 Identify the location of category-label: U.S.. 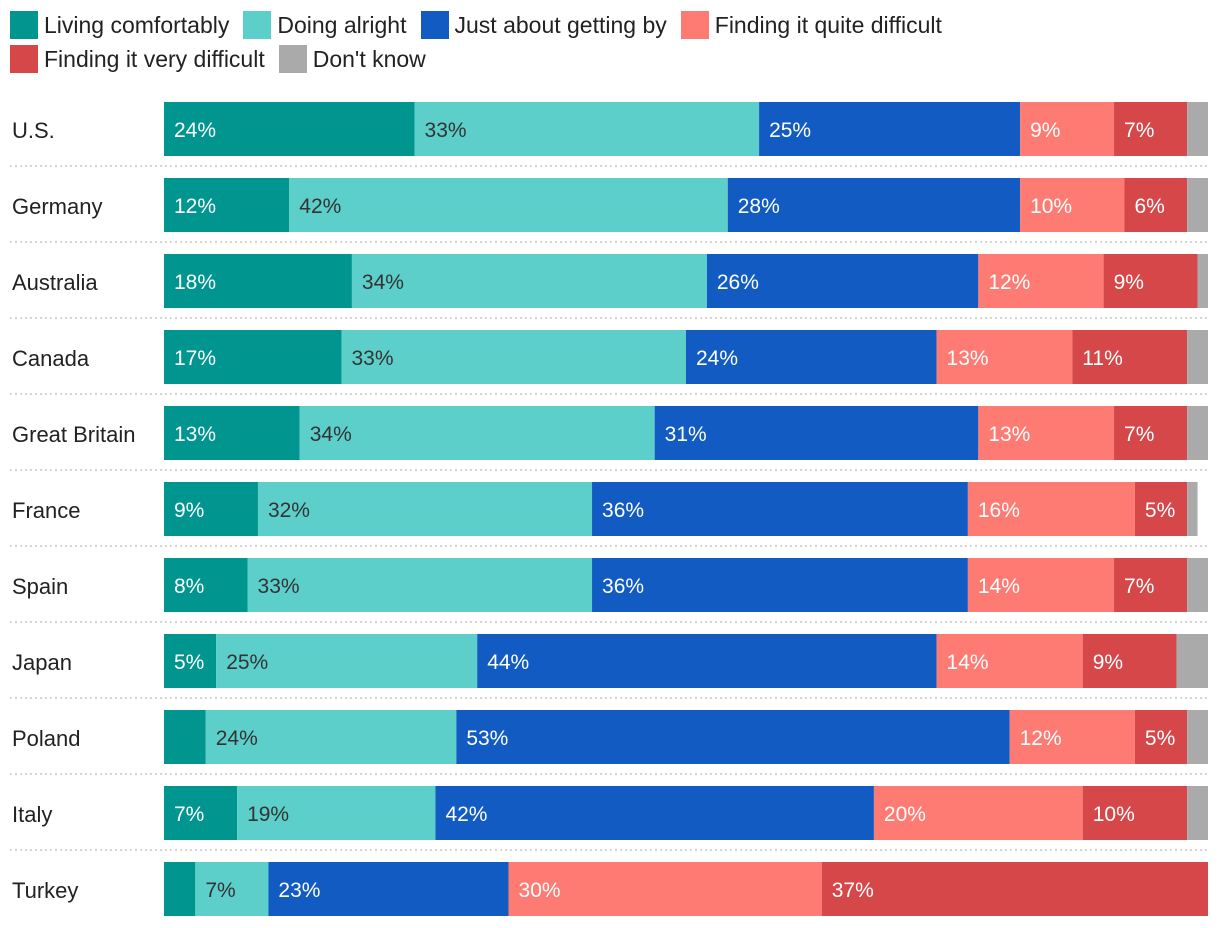
(33, 130).